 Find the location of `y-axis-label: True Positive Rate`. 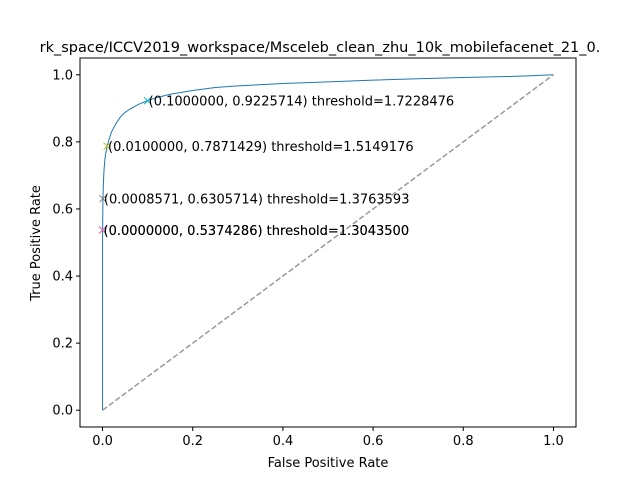

y-axis-label: True Positive Rate is located at coordinates (36, 243).